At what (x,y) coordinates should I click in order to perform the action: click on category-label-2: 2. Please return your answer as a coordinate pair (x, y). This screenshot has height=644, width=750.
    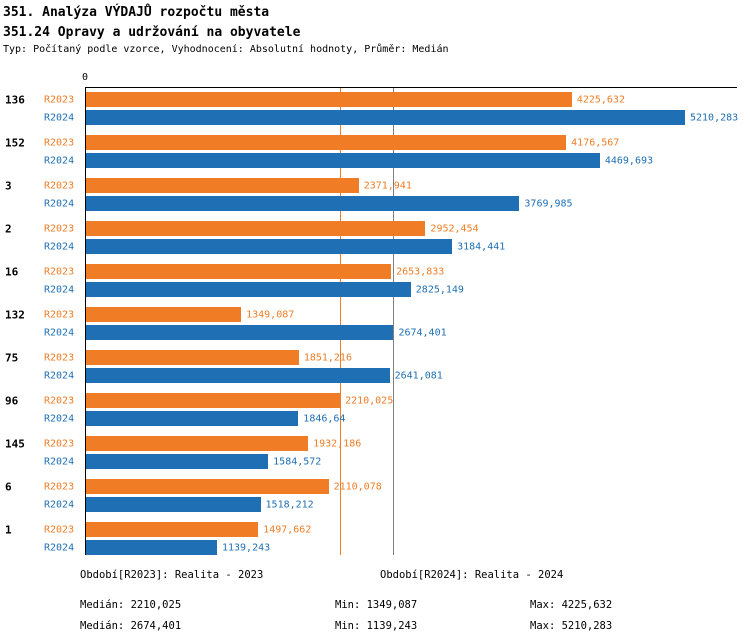
    Looking at the image, I should click on (8, 228).